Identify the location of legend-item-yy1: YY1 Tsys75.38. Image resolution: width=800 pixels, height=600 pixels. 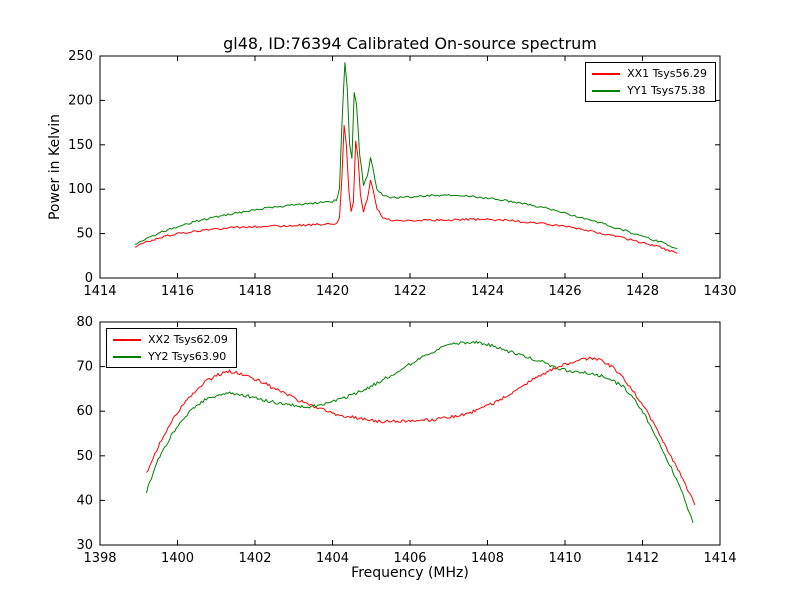
(649, 90).